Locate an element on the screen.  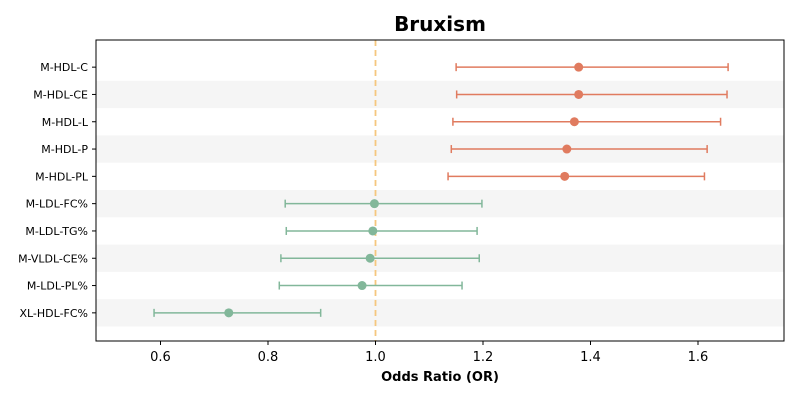
chart-title: Bruxism is located at coordinates (440, 24).